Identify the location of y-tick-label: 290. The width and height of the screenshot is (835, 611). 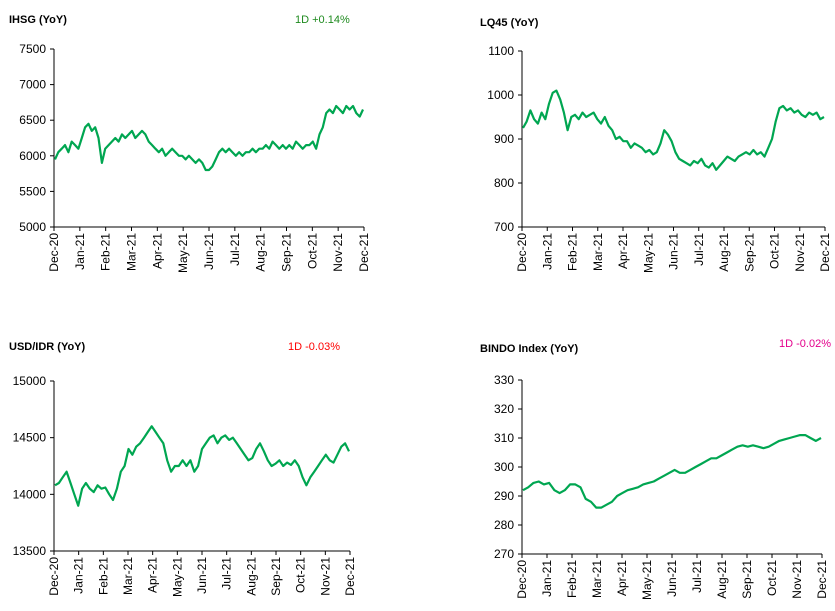
(504, 496).